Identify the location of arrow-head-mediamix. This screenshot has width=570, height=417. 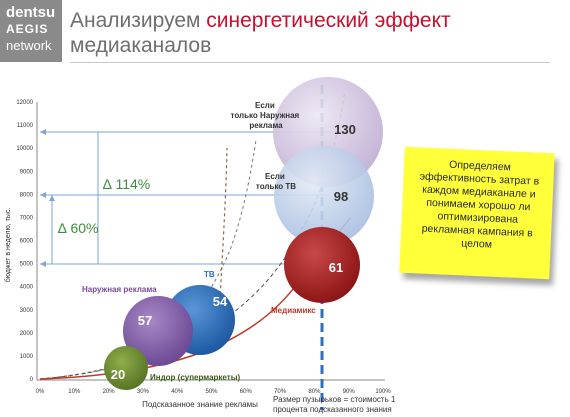
(43, 264).